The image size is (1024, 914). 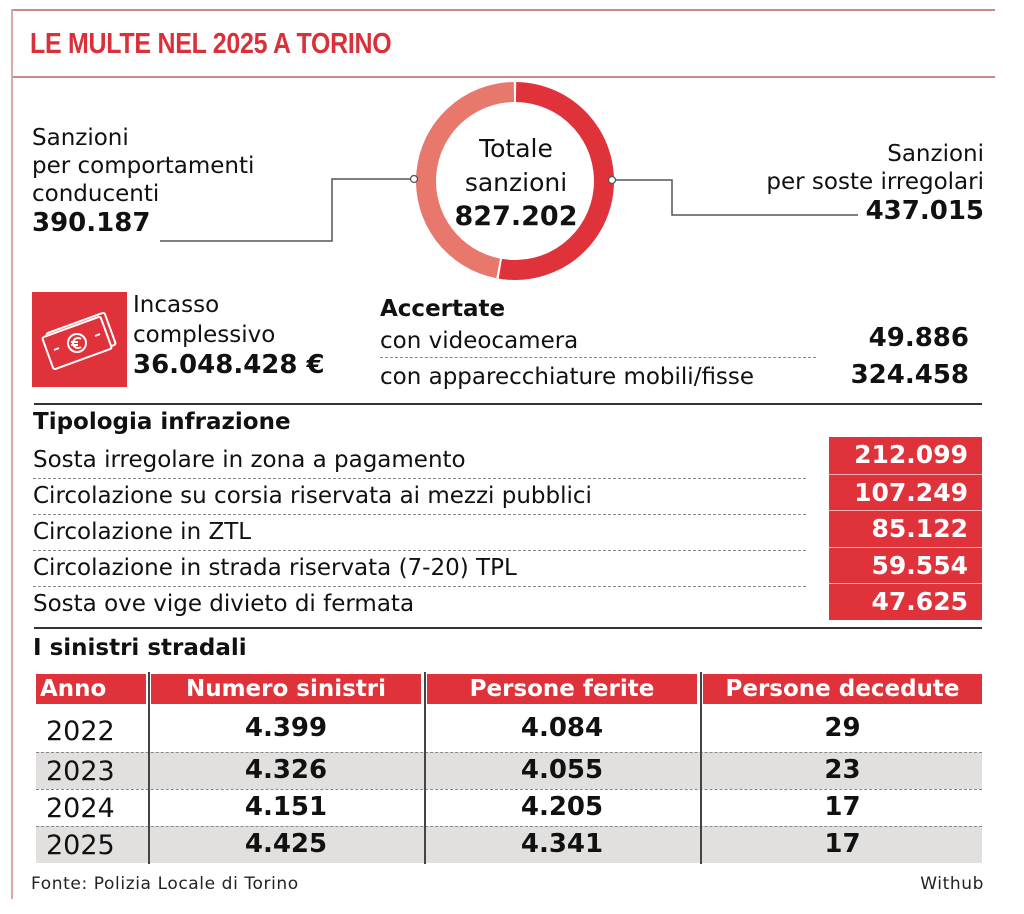 What do you see at coordinates (96, 194) in the screenshot?
I see `left-callout-line3: conducenti` at bounding box center [96, 194].